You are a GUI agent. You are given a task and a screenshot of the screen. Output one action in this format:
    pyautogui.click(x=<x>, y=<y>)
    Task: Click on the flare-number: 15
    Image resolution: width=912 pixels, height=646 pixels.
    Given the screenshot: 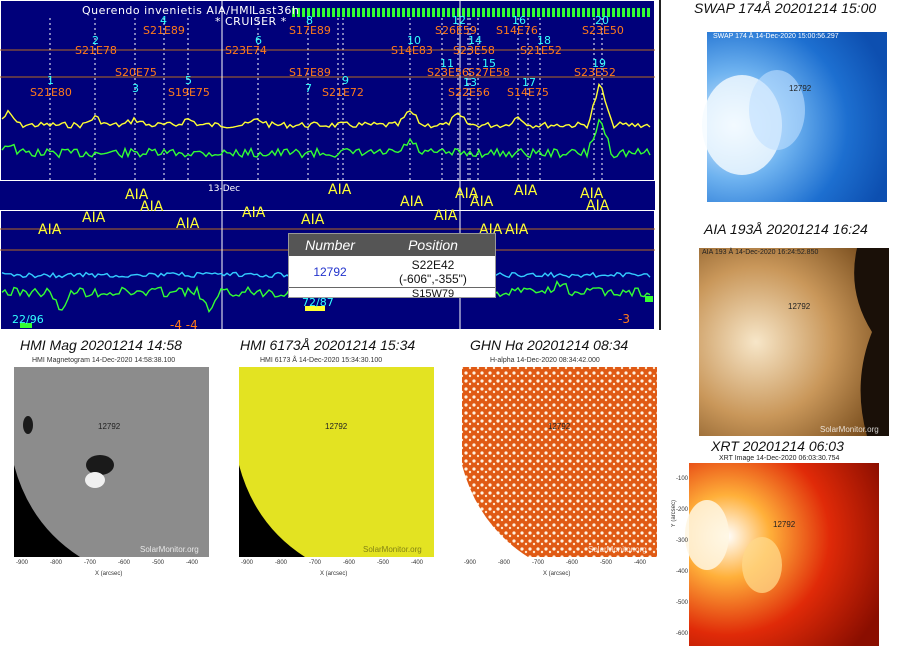 What is the action you would take?
    pyautogui.click(x=489, y=63)
    